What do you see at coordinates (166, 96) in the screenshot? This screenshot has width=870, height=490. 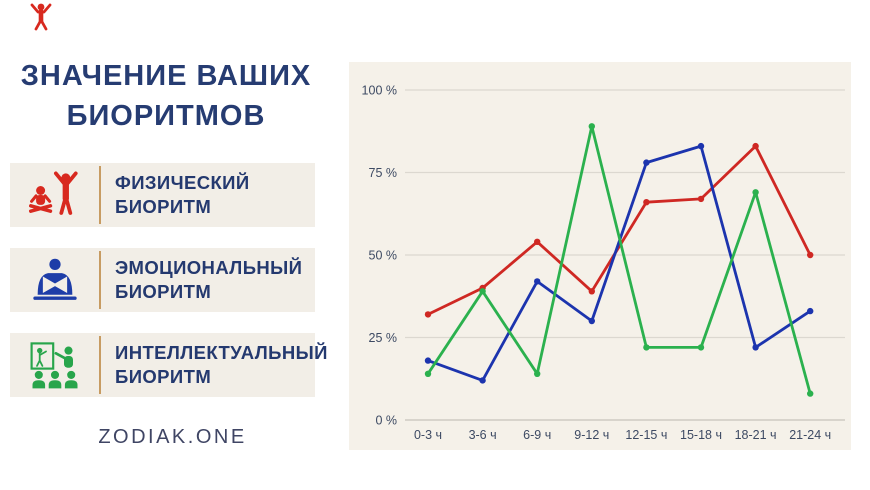 I see `page-title: ЗНАЧЕНИЕ ВАШИХ БИОРИТМОВ` at bounding box center [166, 96].